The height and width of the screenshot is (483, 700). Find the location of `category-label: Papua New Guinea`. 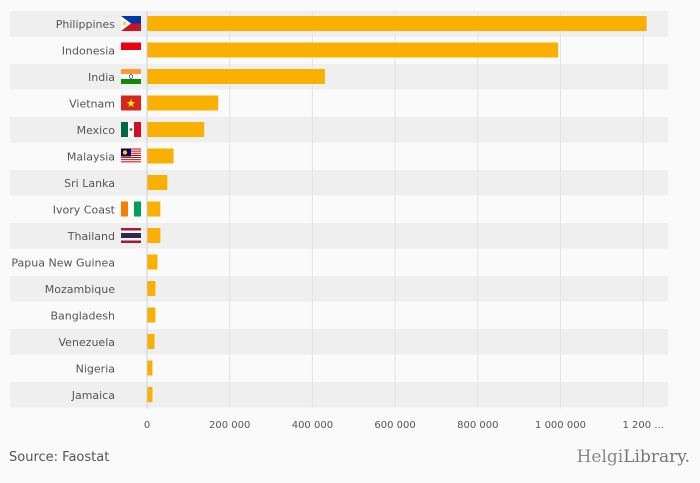

category-label: Papua New Guinea is located at coordinates (63, 263).